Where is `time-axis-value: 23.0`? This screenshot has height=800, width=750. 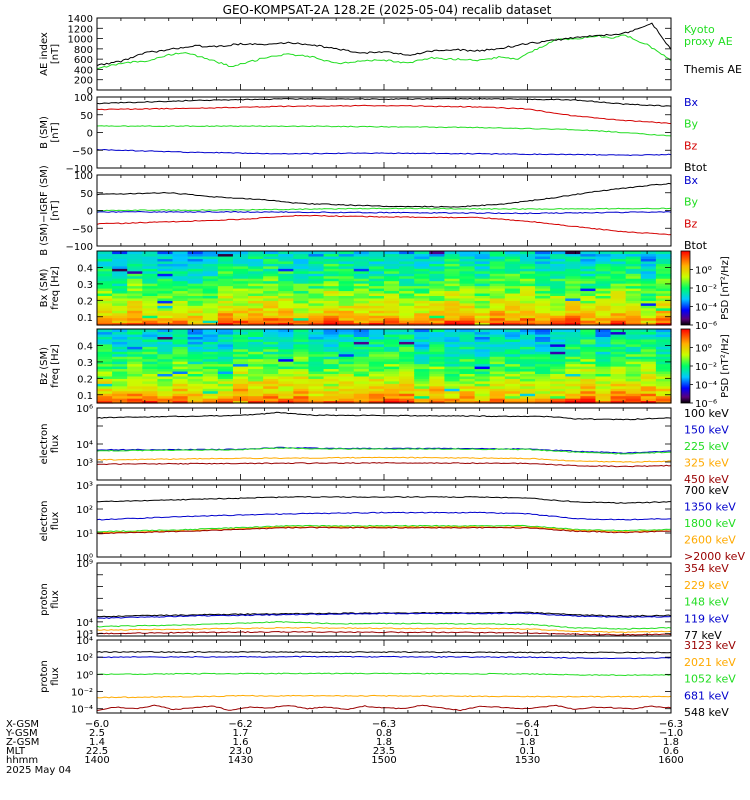
time-axis-value: 23.0 is located at coordinates (240, 751).